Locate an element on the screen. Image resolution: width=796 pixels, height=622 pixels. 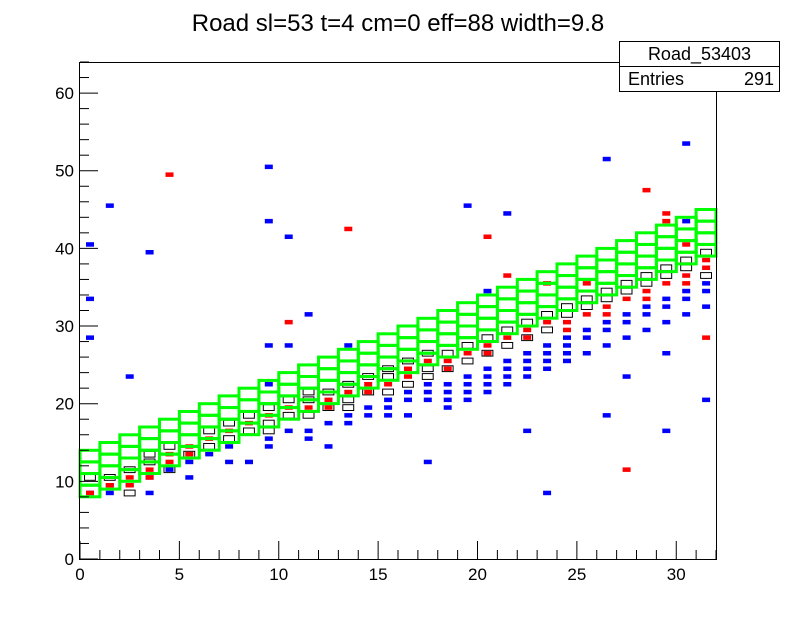
y-tick-label: 30 is located at coordinates (64, 326).